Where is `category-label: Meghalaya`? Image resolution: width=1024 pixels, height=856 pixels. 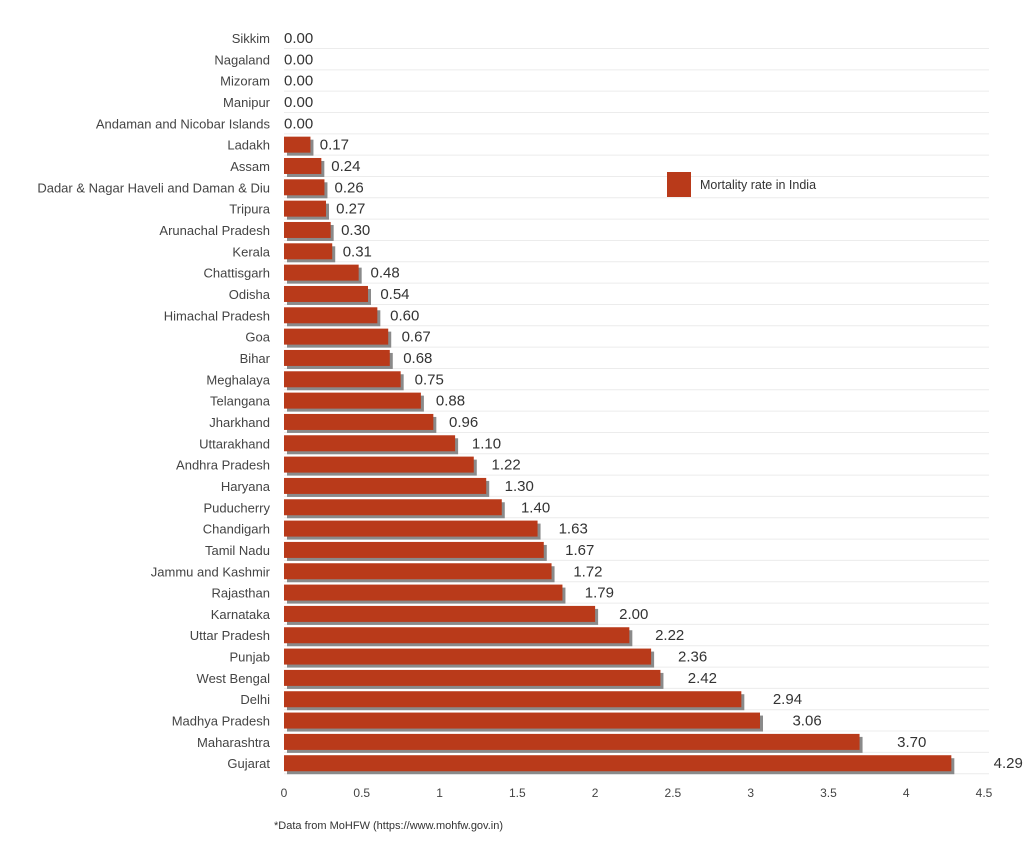
category-label: Meghalaya is located at coordinates (238, 379).